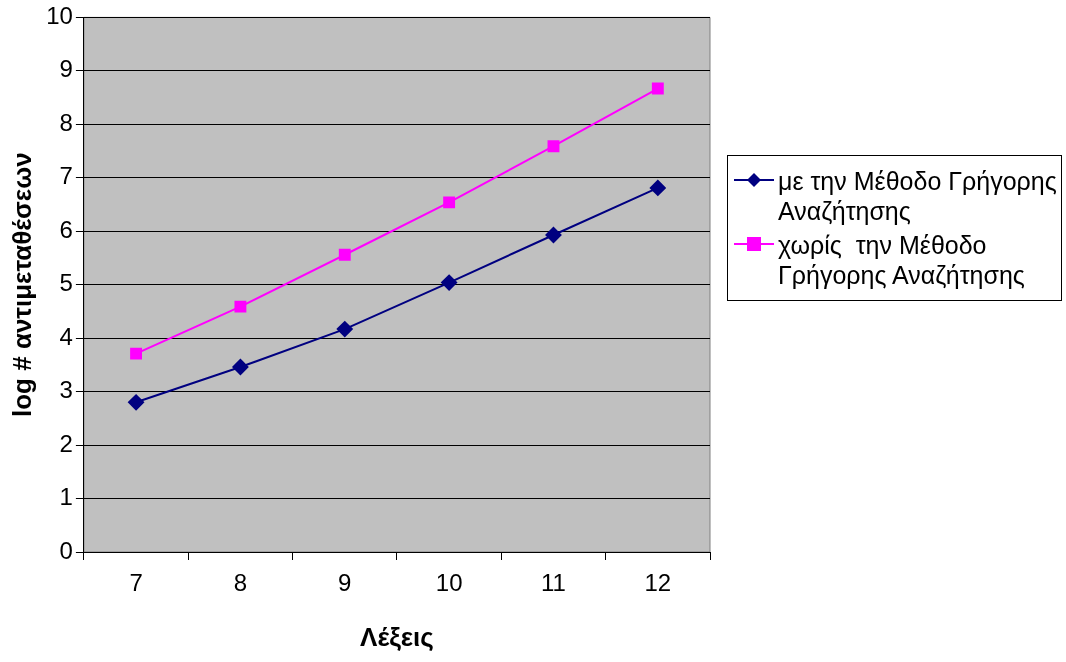  What do you see at coordinates (66, 283) in the screenshot?
I see `y-tick-label: 5` at bounding box center [66, 283].